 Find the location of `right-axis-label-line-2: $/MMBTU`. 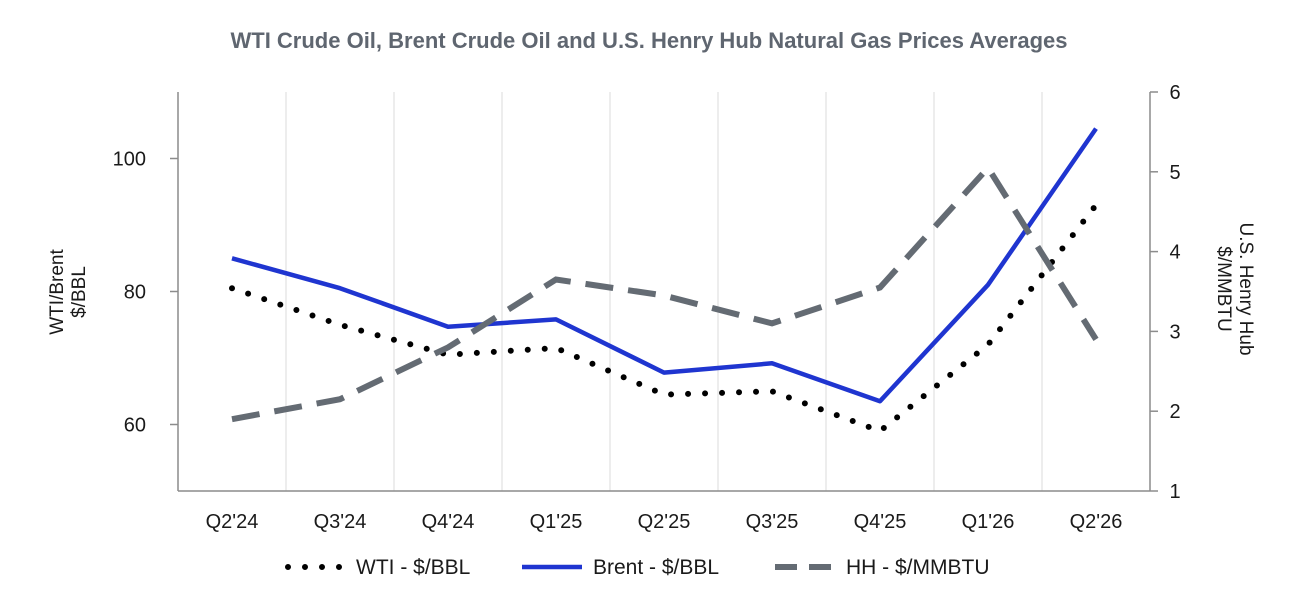

right-axis-label-line-2: $/MMBTU is located at coordinates (1223, 289).